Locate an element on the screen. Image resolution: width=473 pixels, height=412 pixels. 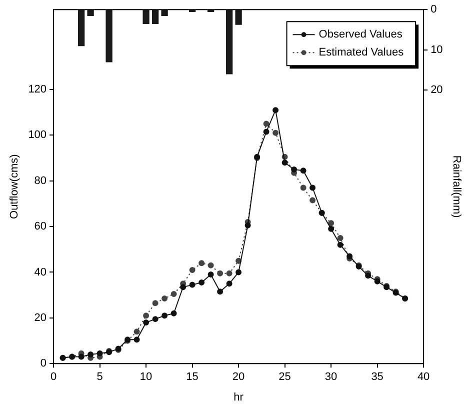
y-axis-title: Outflow(cms) is located at coordinates (14, 186).